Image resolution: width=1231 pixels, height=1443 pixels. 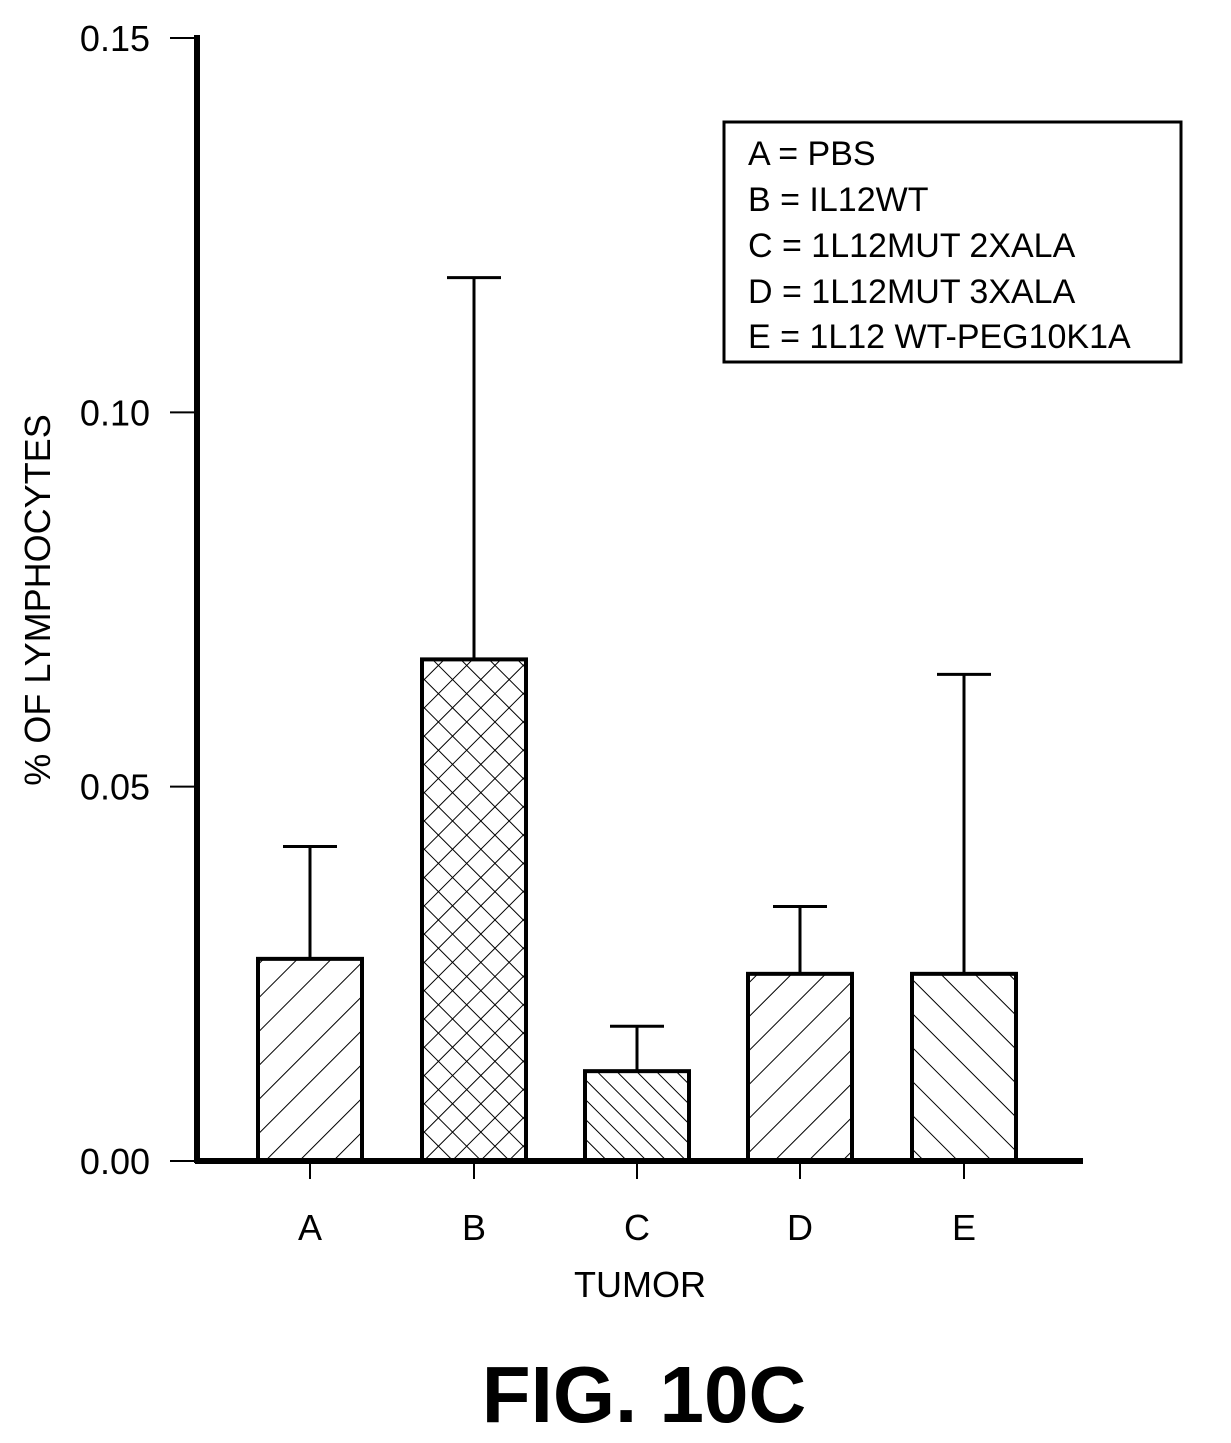 I want to click on y-axis-label: % OF LYMPHOCYTES, so click(x=37, y=599).